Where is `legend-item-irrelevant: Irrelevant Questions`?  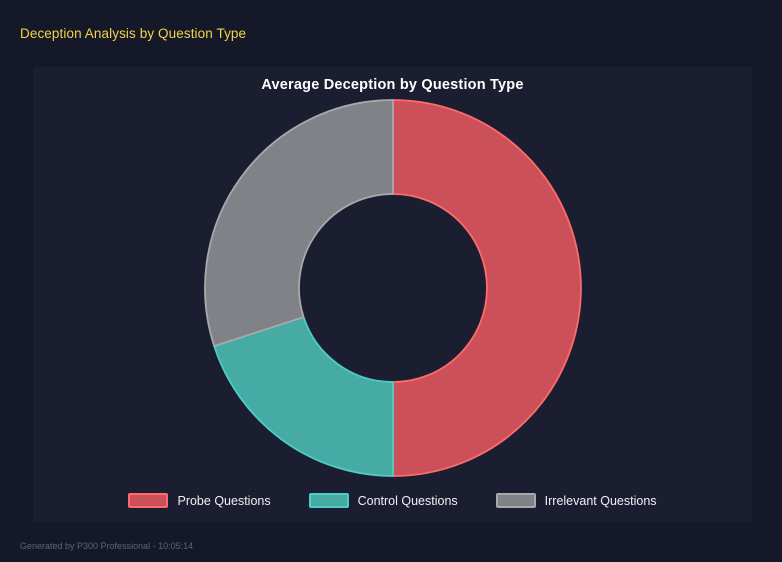 legend-item-irrelevant: Irrelevant Questions is located at coordinates (576, 500).